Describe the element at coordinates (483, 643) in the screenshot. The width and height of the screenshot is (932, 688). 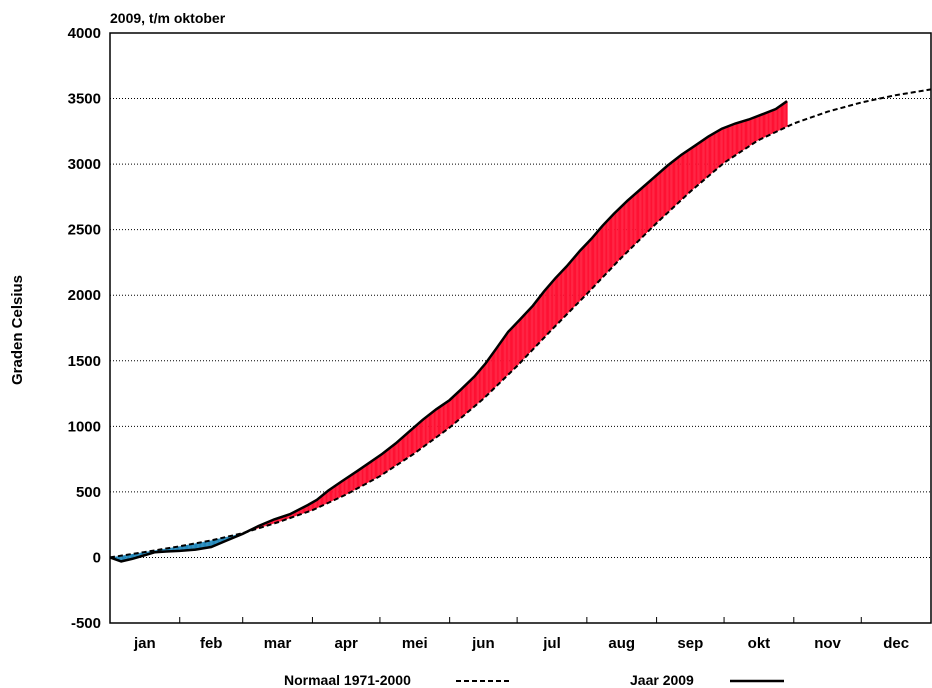
I see `x-tick-label: jun` at that location.